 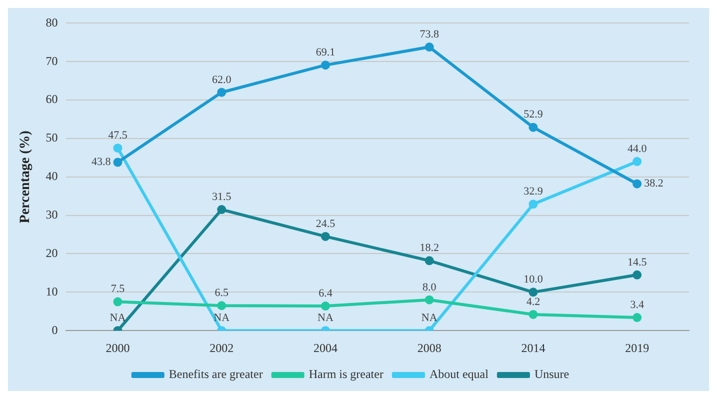 I want to click on x-tick-label: 2008, so click(x=429, y=347).